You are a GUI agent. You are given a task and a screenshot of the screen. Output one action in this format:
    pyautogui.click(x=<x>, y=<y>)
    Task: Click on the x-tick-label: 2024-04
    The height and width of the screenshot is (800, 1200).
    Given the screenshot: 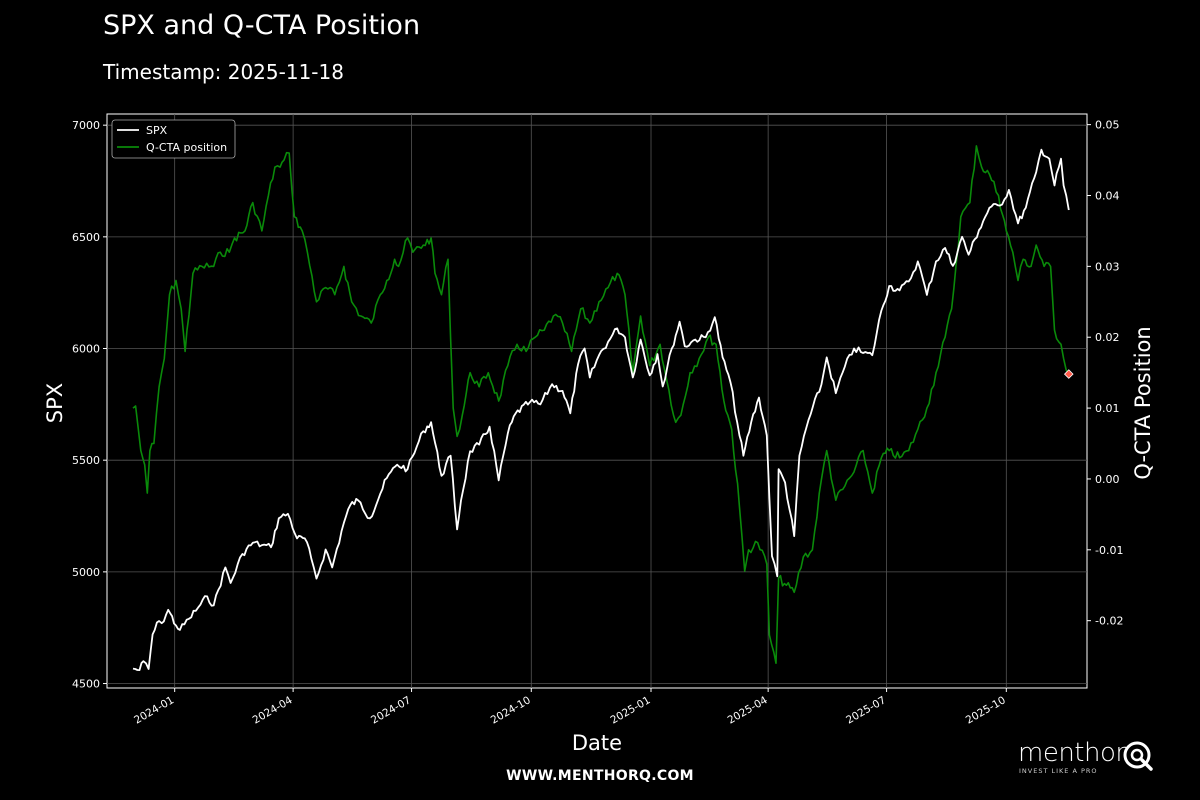 What is the action you would take?
    pyautogui.click(x=273, y=710)
    